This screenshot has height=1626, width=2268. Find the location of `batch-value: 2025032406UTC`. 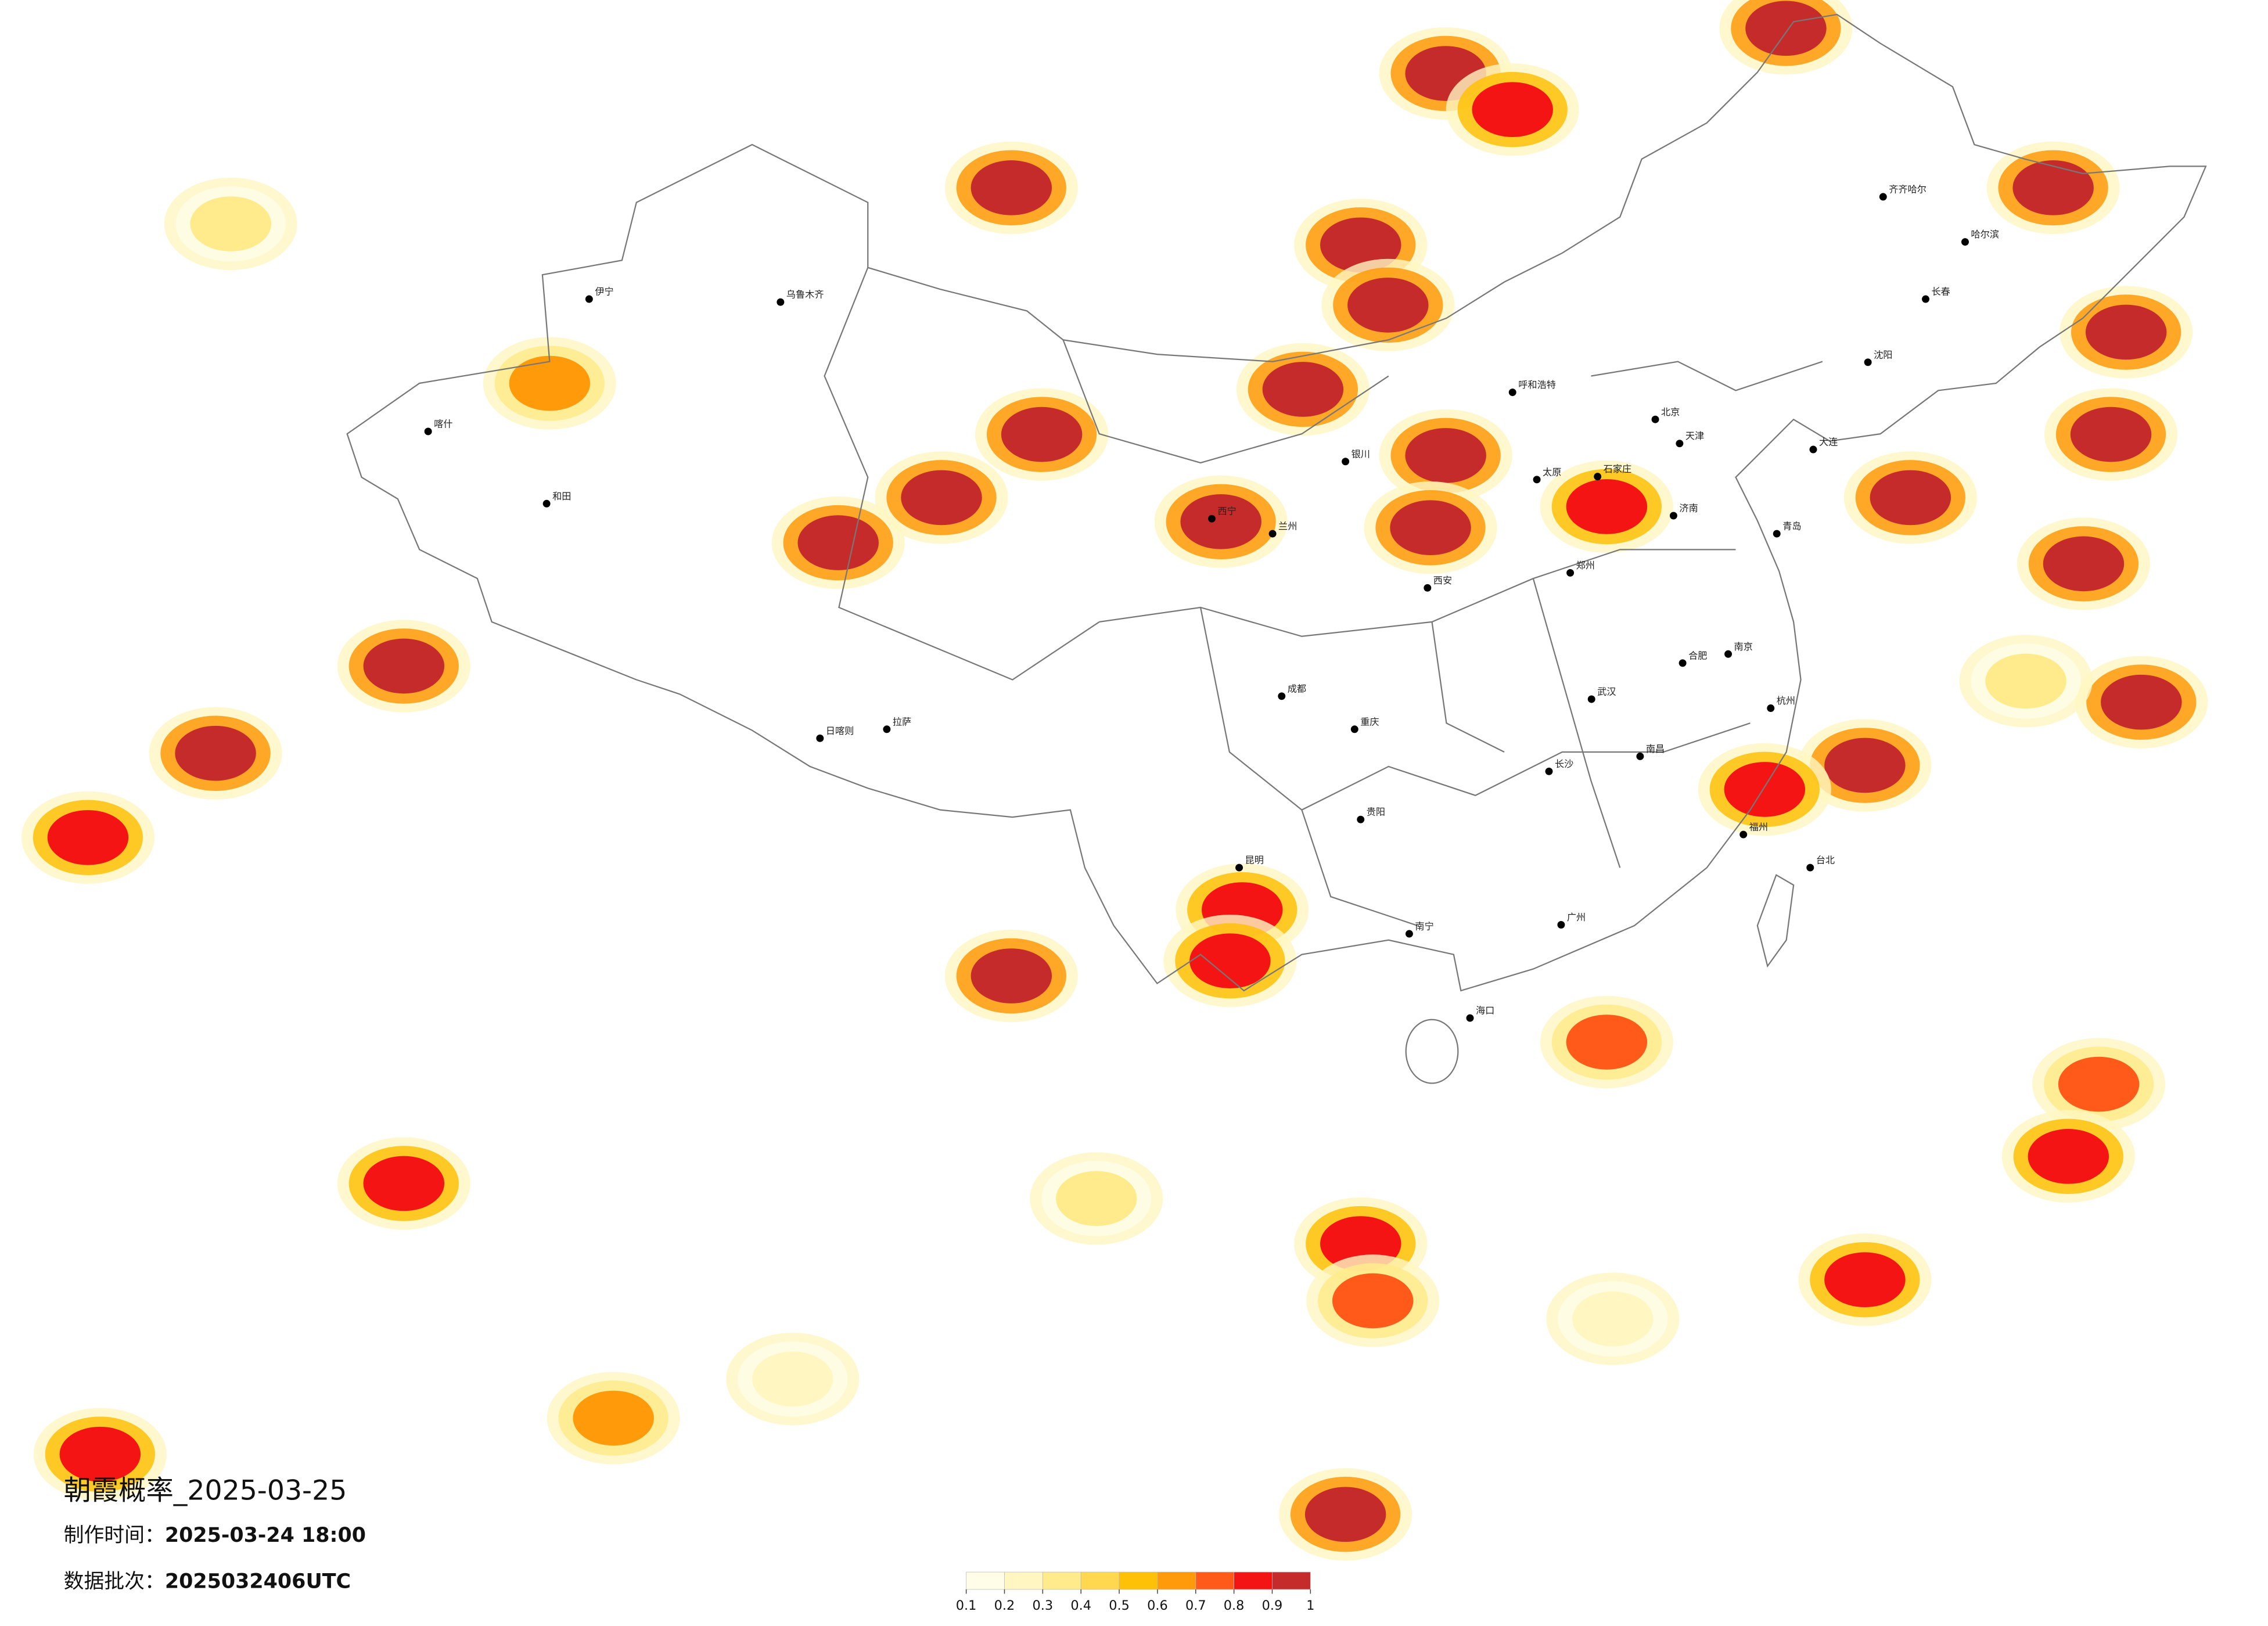

batch-value: 2025032406UTC is located at coordinates (258, 1581).